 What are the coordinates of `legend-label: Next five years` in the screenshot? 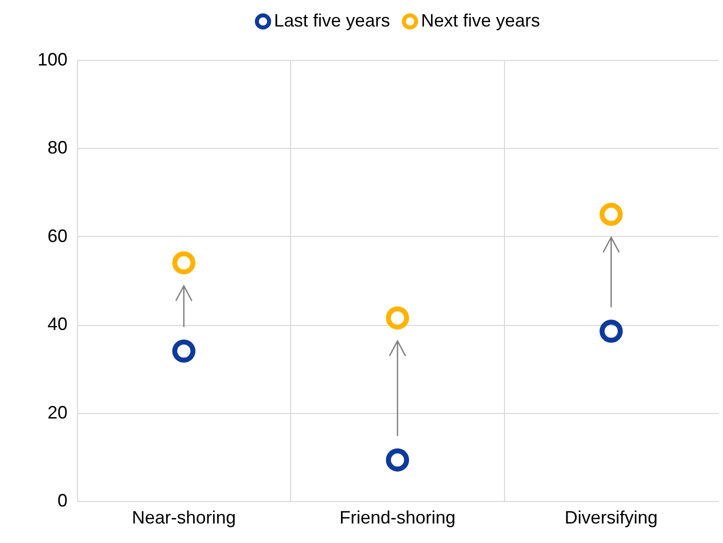 It's located at (480, 20).